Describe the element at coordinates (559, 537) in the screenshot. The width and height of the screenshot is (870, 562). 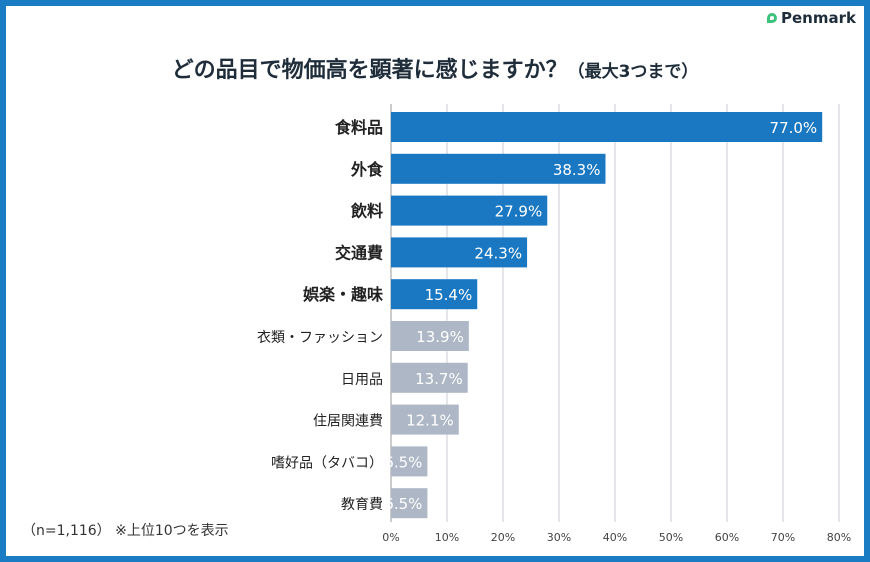
I see `x-tick-label: 30%` at that location.